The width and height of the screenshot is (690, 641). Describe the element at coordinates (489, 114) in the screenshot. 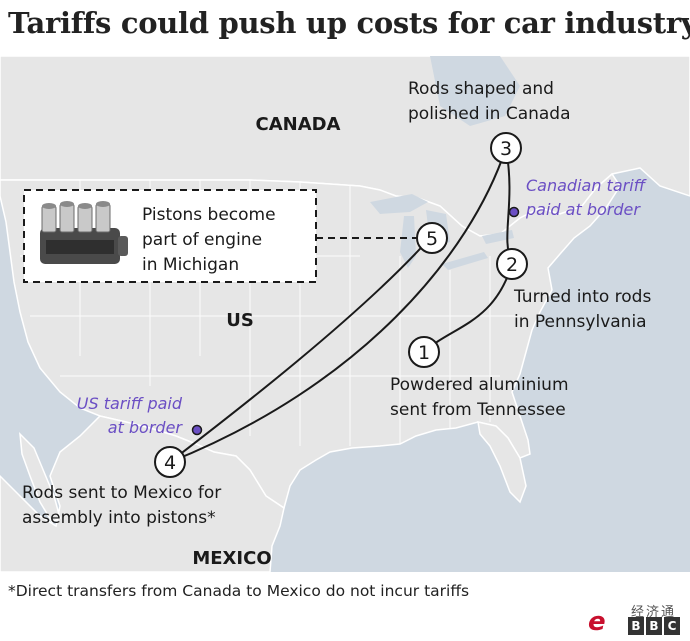

I see `step-3-label-line-2: polished in Canada` at that location.